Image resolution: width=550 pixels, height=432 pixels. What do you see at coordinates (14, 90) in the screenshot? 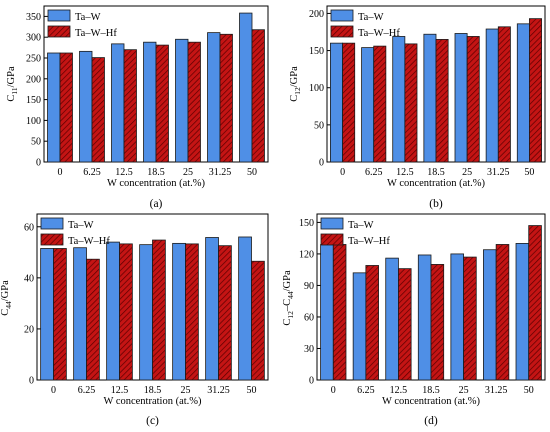
I see `y-label-subscript: 11` at bounding box center [14, 90].